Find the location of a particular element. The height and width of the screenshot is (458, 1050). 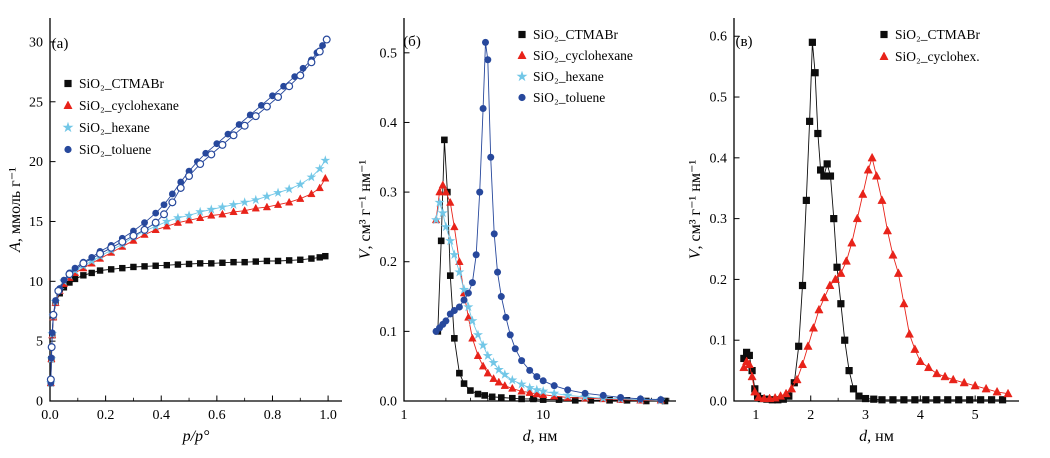

y-axis-label: A, ммоль г⁻¹ is located at coordinates (15, 210).